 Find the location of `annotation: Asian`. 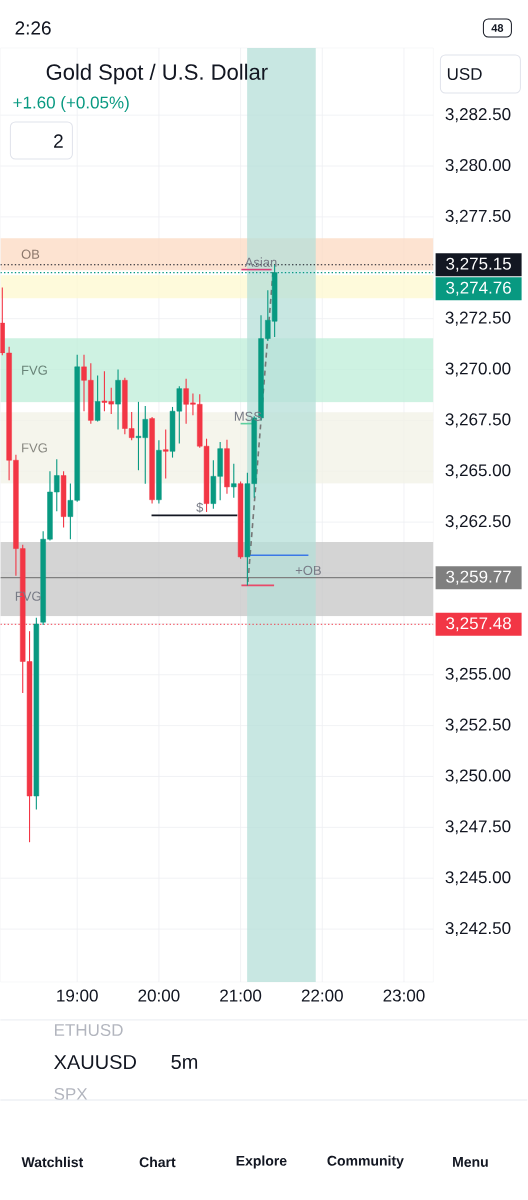

annotation: Asian is located at coordinates (260, 262).